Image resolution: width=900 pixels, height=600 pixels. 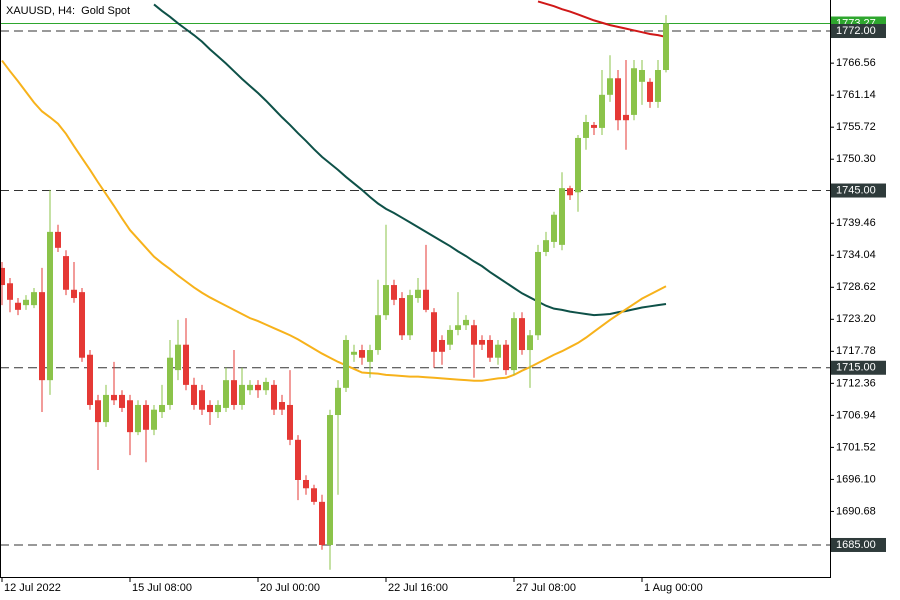 I want to click on y-tick-label: 1696.10, so click(x=856, y=479).